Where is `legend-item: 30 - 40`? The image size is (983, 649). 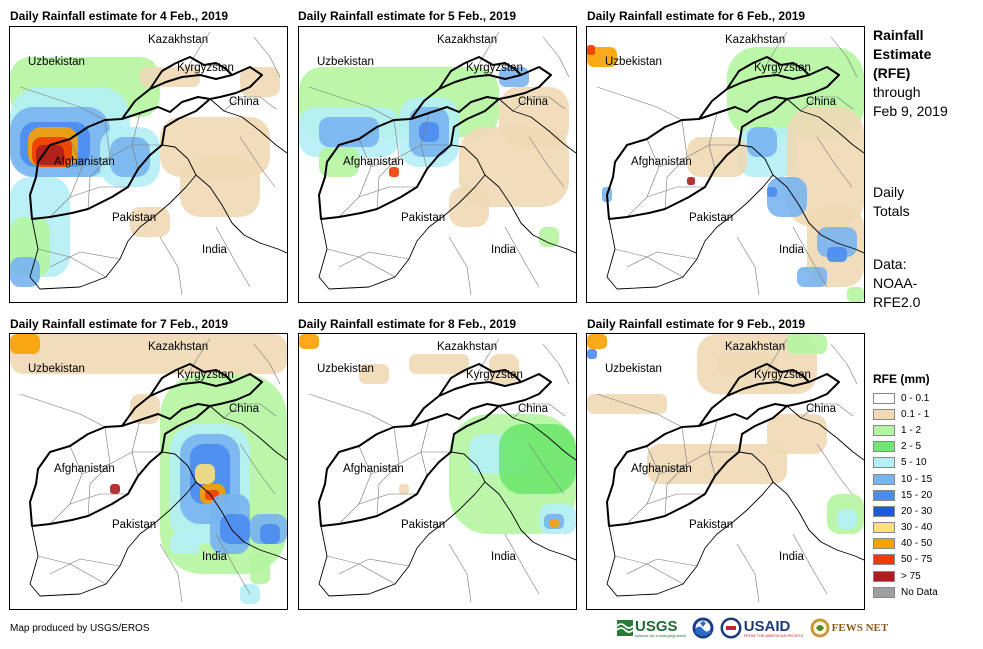
legend-item: 30 - 40 is located at coordinates (925, 528).